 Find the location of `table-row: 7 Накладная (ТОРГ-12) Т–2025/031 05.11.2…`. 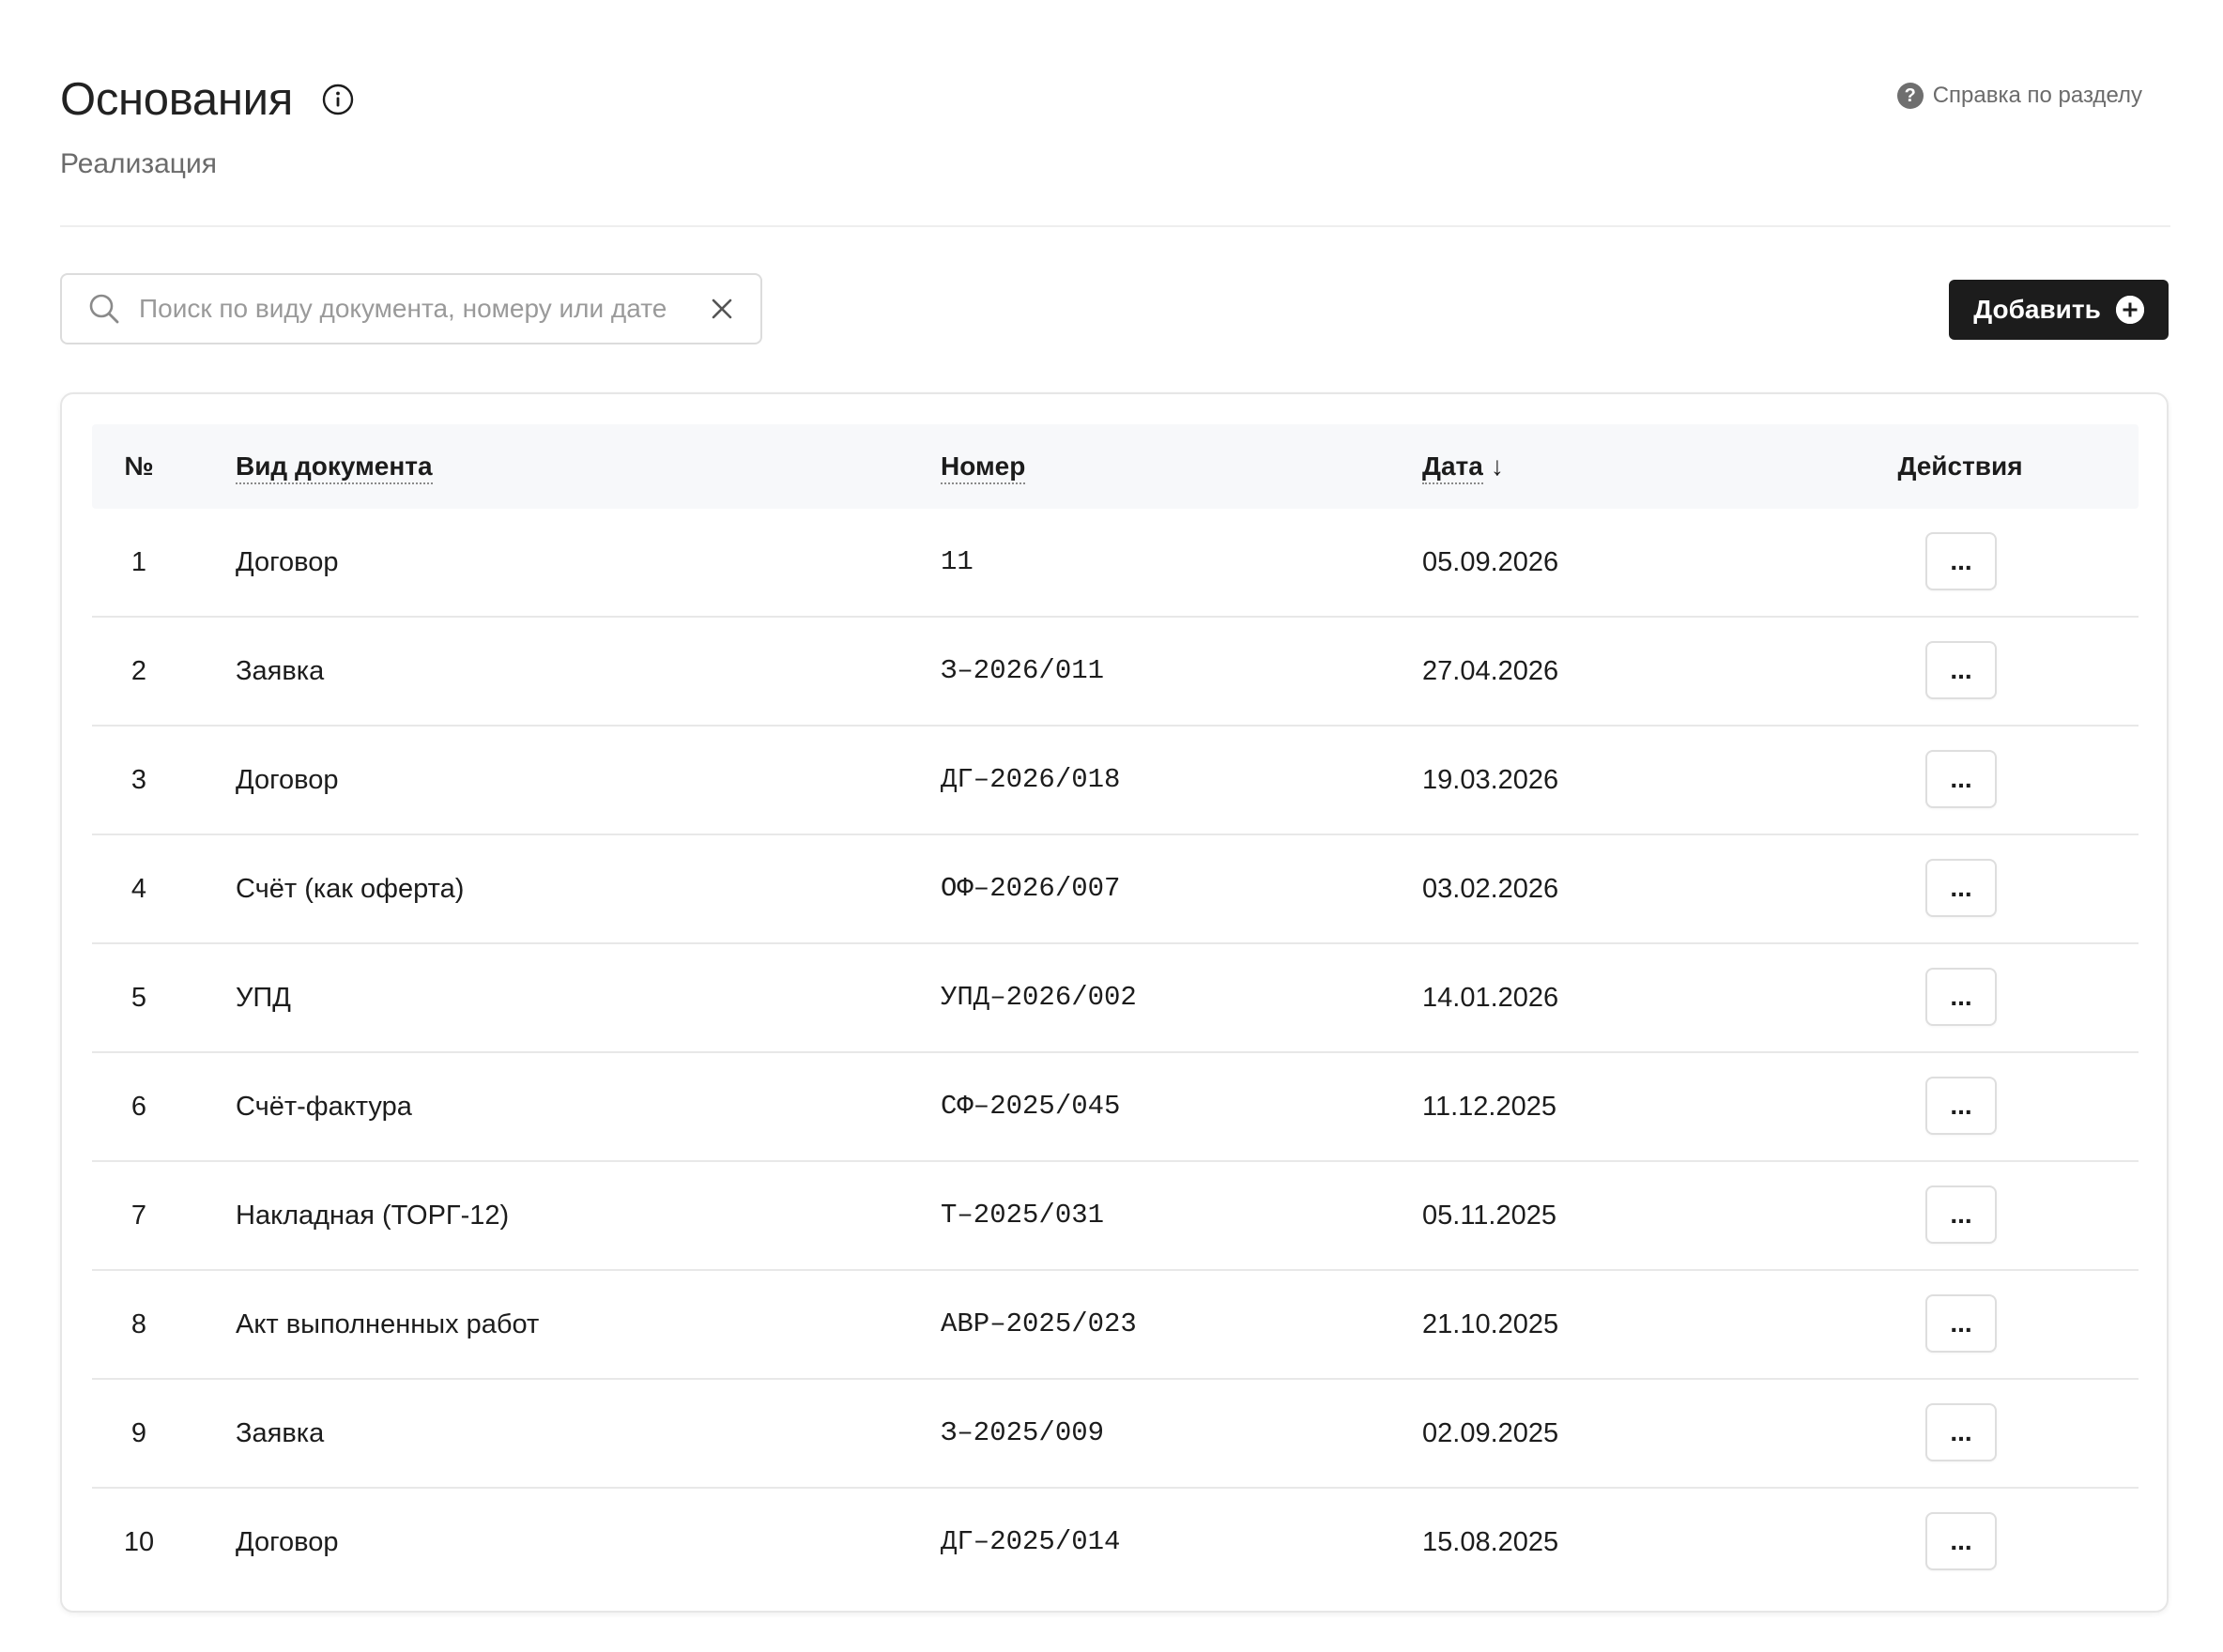

table-row: 7 Накладная (ТОРГ-12) Т–2025/031 05.11.2… is located at coordinates (1115, 1216).